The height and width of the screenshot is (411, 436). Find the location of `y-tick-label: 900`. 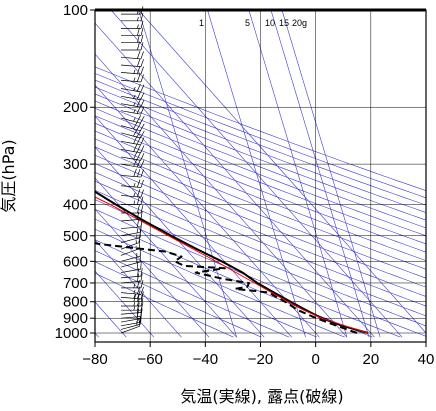

y-tick-label: 900 is located at coordinates (75, 318).